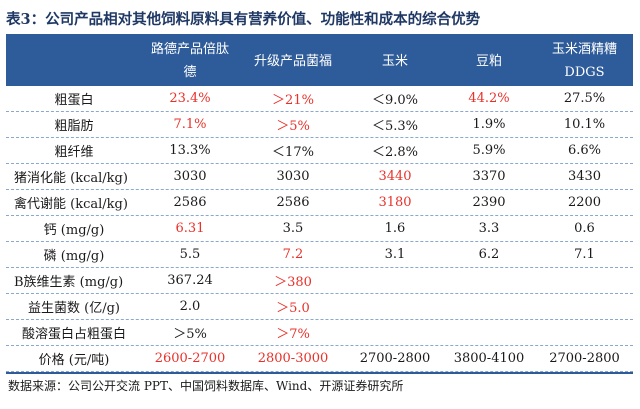 This screenshot has height=409, width=640. What do you see at coordinates (489, 124) in the screenshot?
I see `table-cell: 1.9%` at bounding box center [489, 124].